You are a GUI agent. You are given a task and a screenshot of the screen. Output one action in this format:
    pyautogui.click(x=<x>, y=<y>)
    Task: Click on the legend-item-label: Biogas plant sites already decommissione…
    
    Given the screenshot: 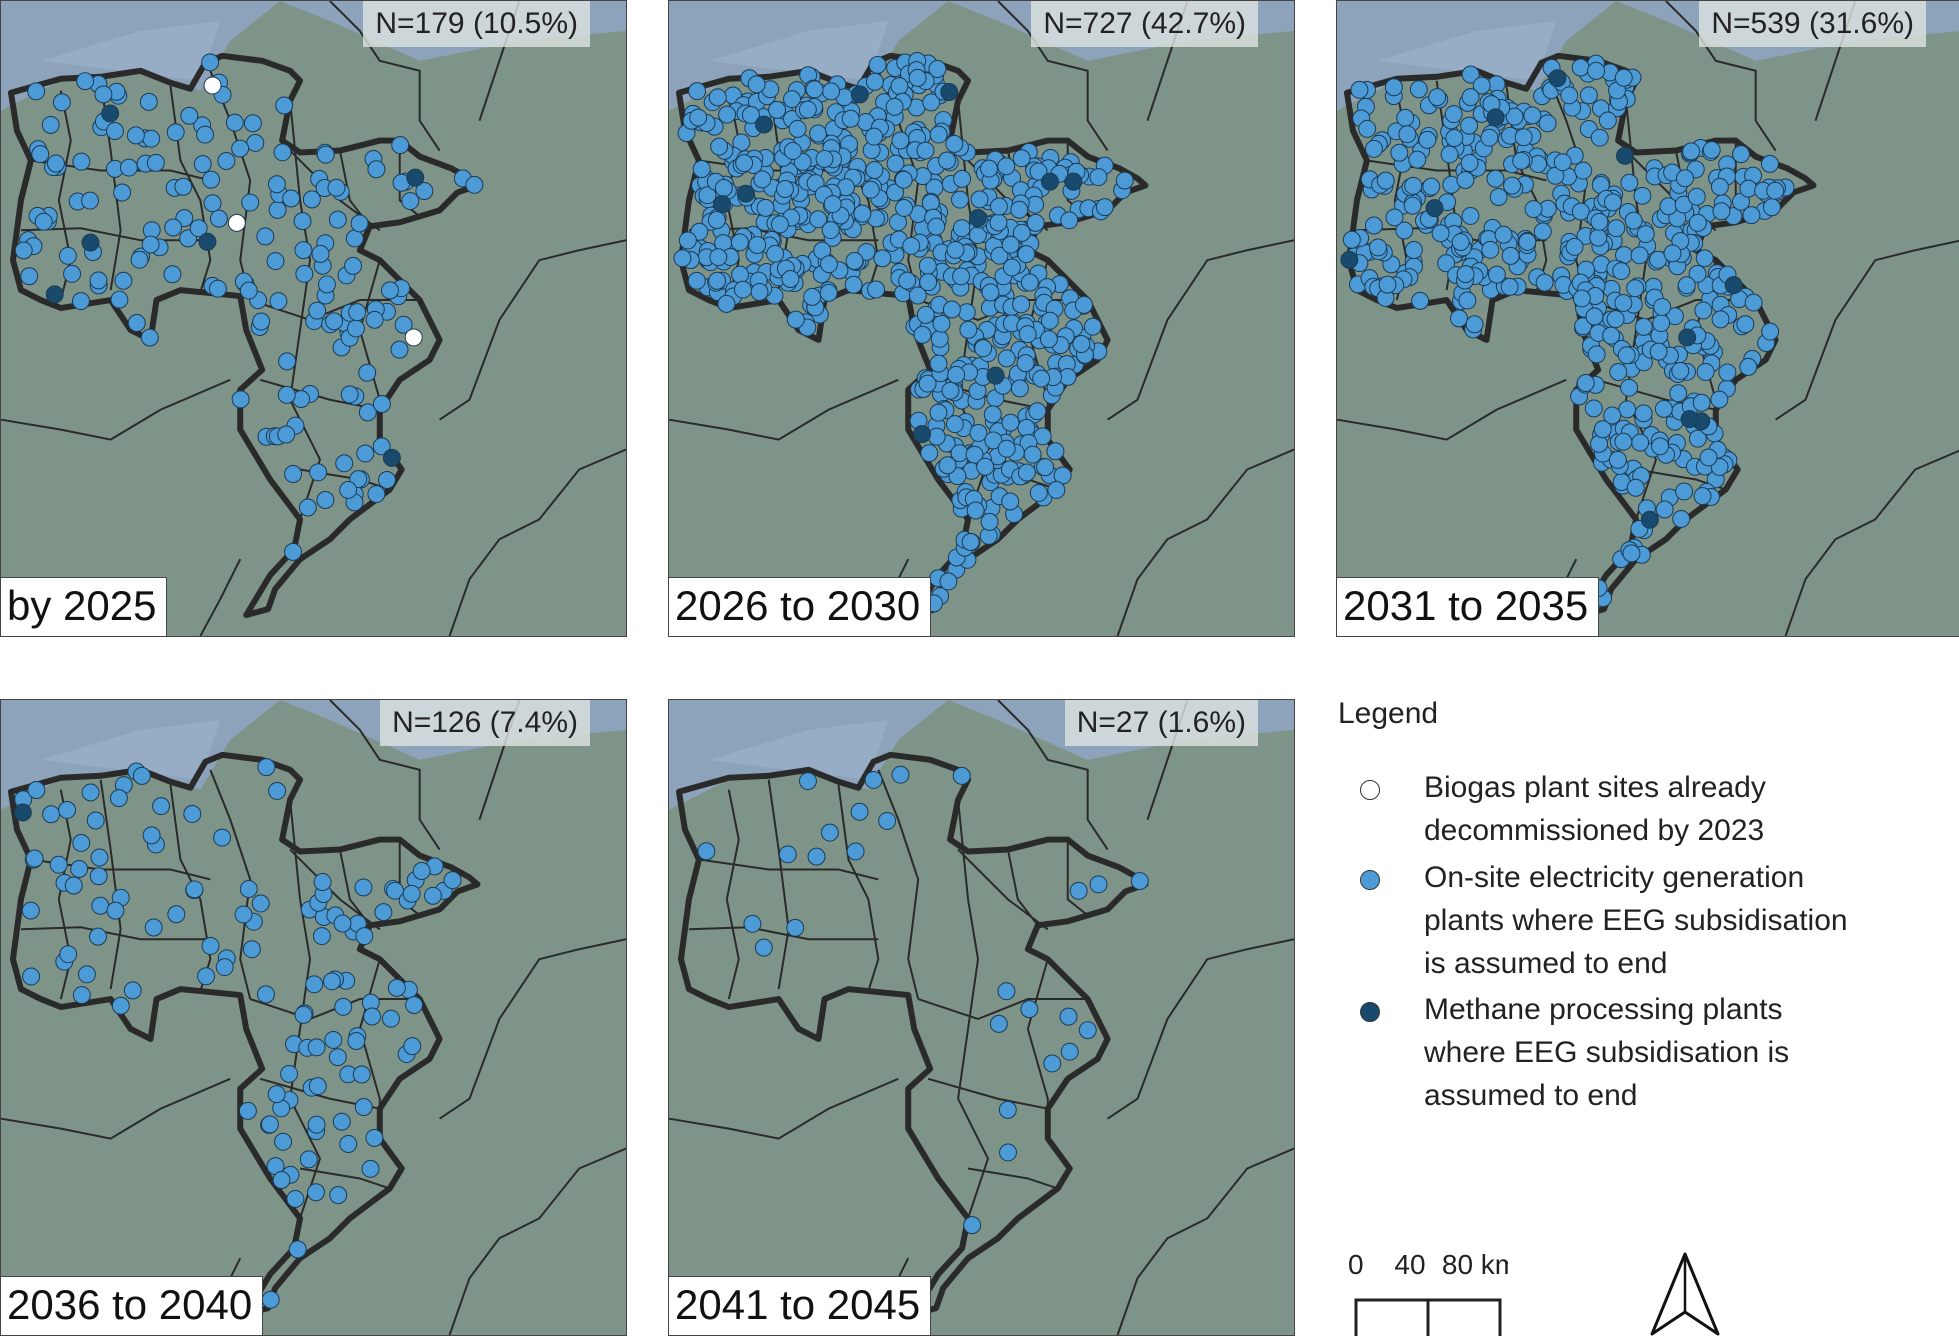 What is the action you would take?
    pyautogui.click(x=1595, y=809)
    